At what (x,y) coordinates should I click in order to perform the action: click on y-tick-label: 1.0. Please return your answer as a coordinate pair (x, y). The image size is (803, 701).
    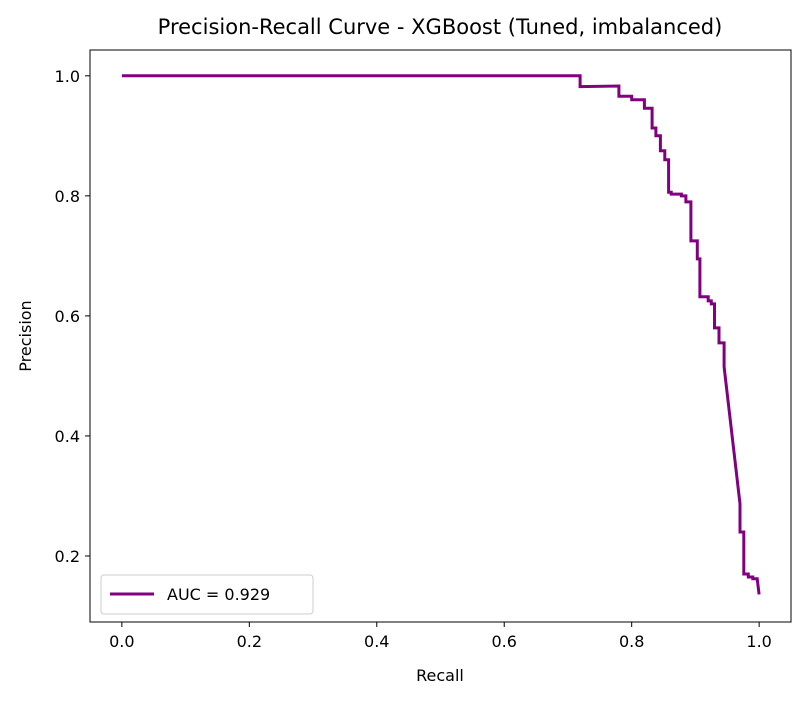
    Looking at the image, I should click on (67, 76).